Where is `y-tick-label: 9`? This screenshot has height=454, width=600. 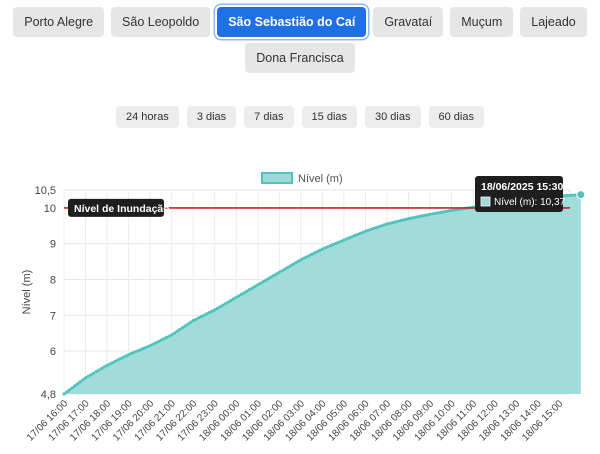
y-tick-label: 9 is located at coordinates (53, 245).